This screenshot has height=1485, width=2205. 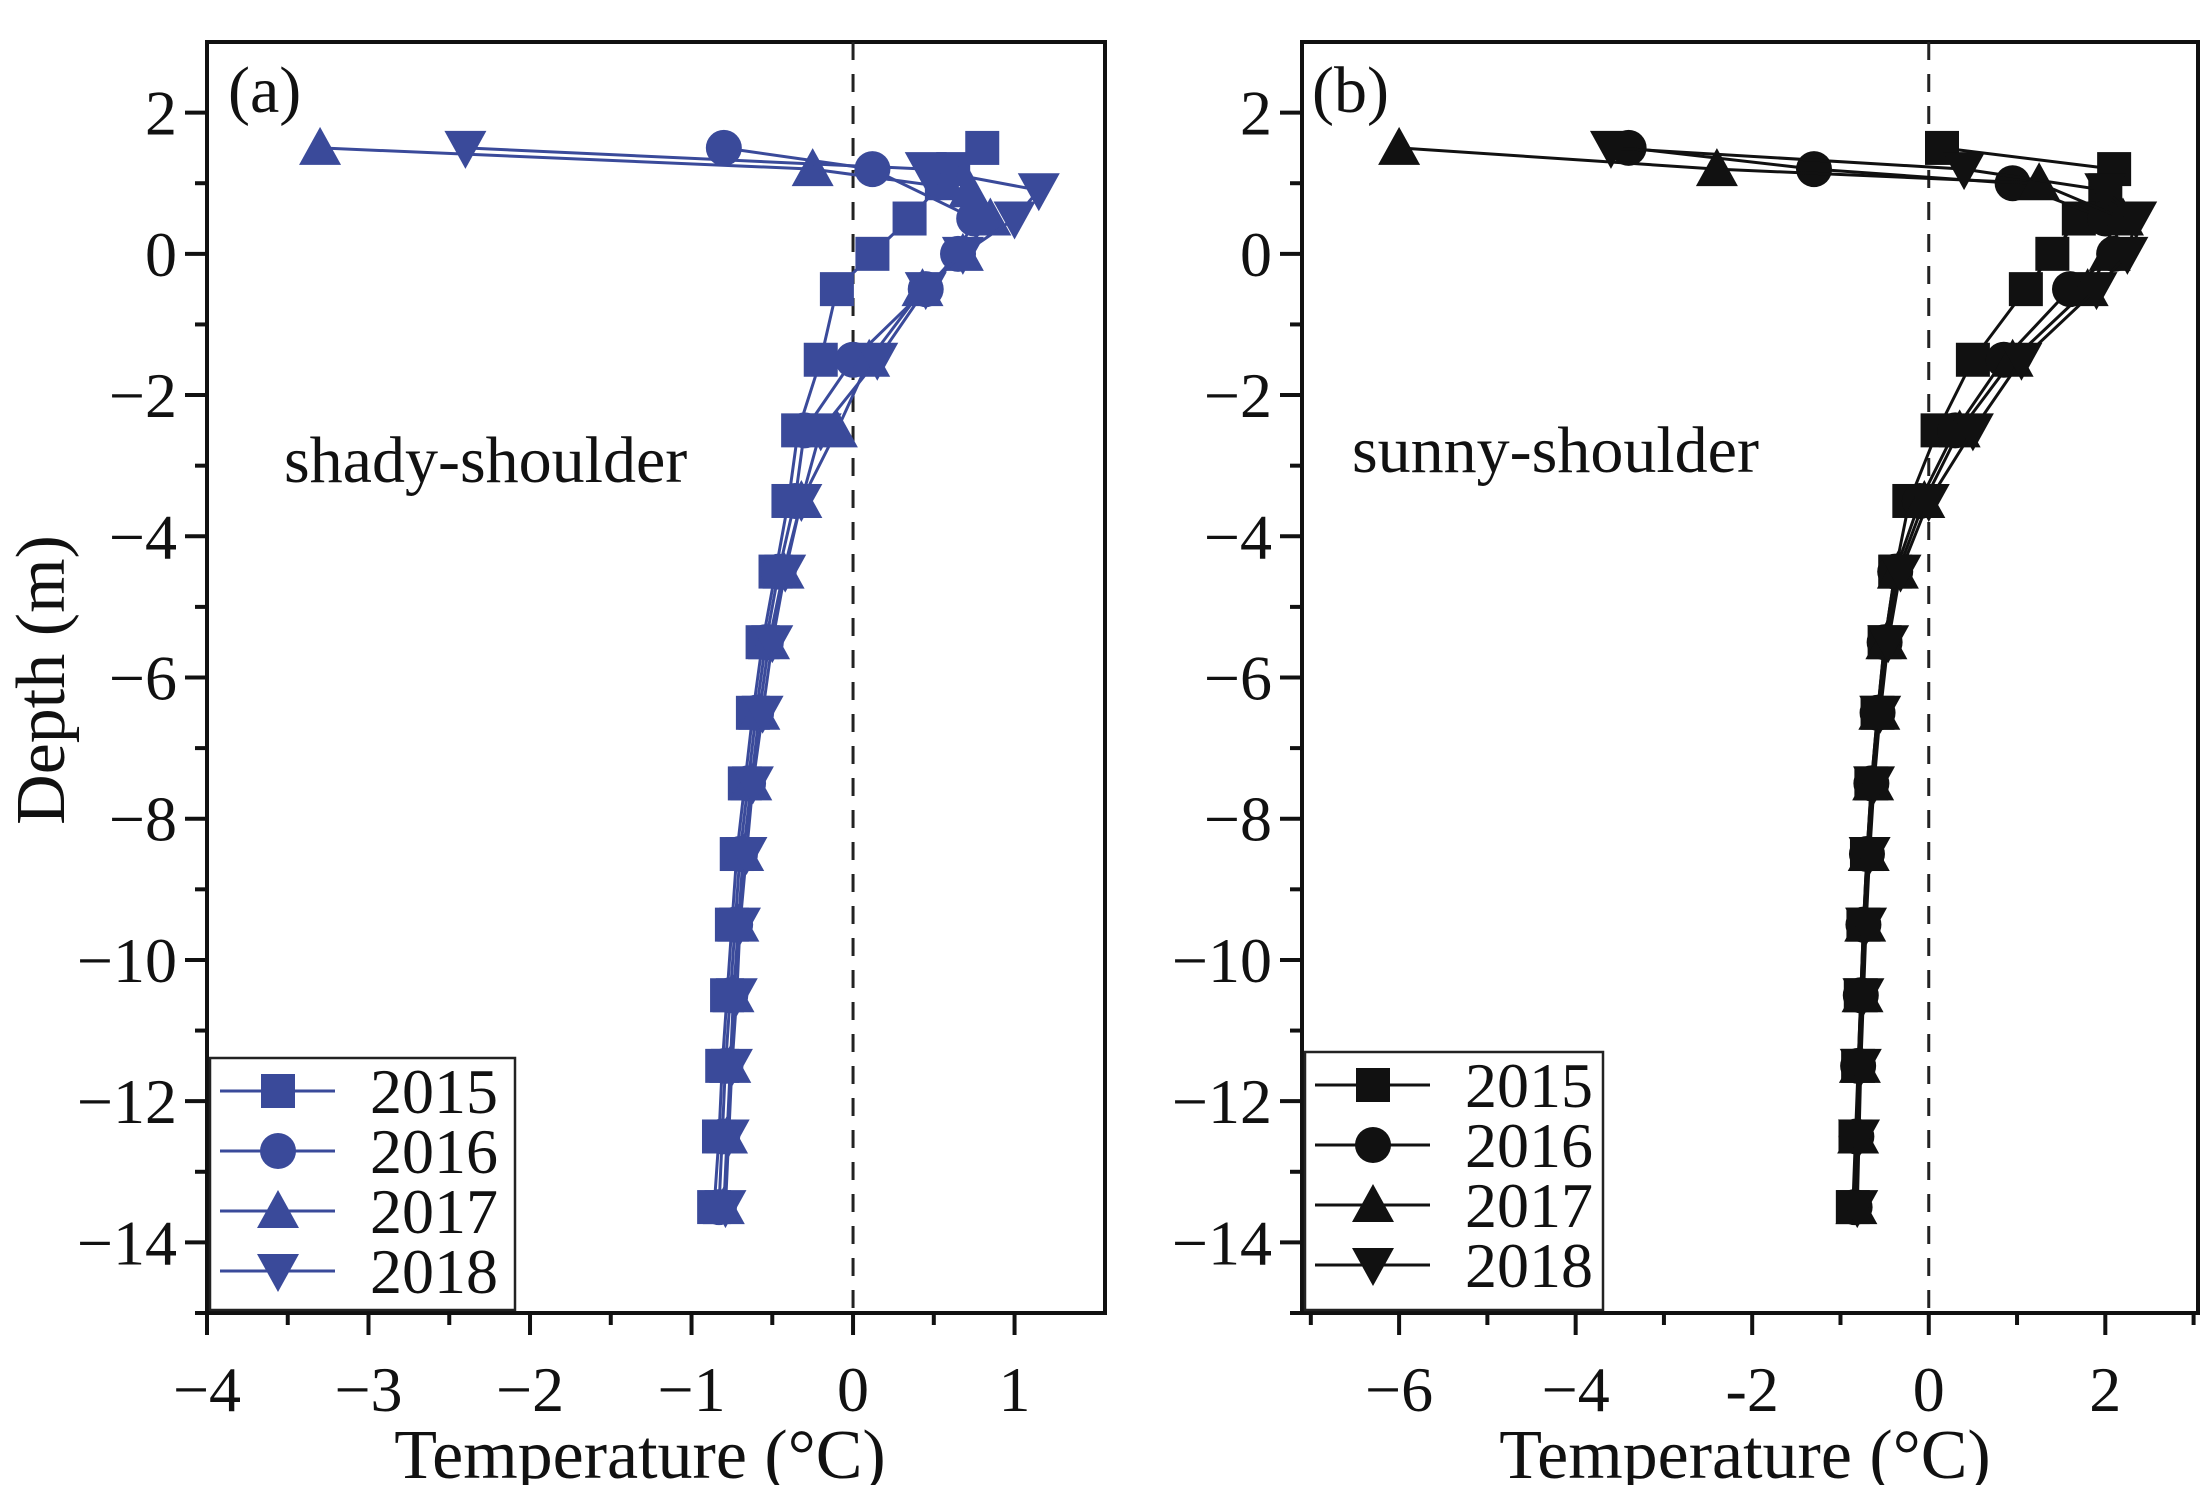 What do you see at coordinates (368, 1389) in the screenshot?
I see `x-tick-label: −3` at bounding box center [368, 1389].